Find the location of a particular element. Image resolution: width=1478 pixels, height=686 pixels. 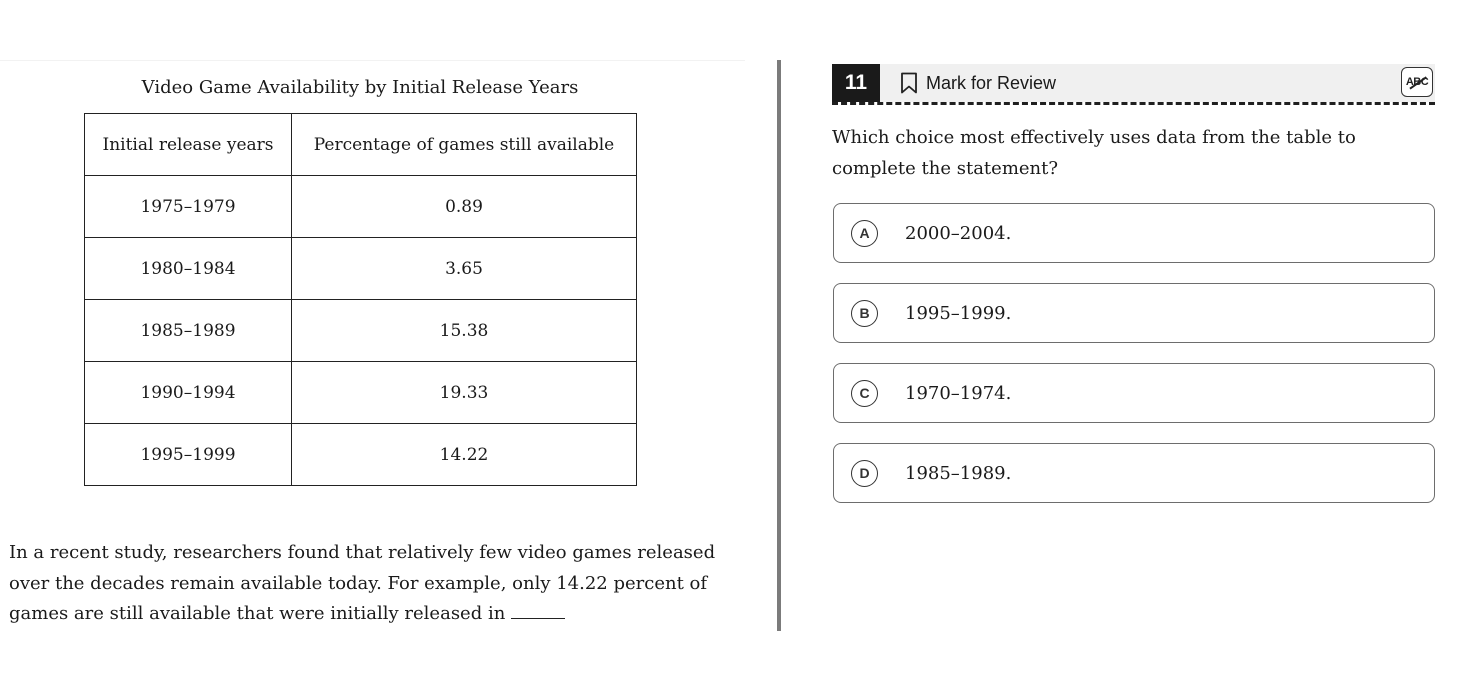

table-cell-percentage: 3.65 is located at coordinates (464, 268).